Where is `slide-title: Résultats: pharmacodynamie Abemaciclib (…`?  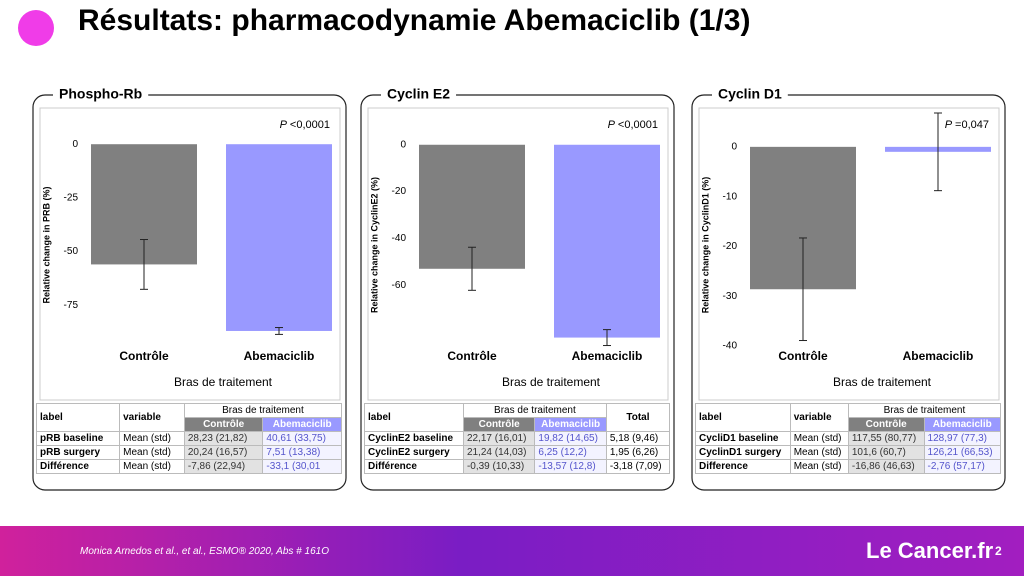
slide-title: Résultats: pharmacodynamie Abemaciclib (… is located at coordinates (414, 20).